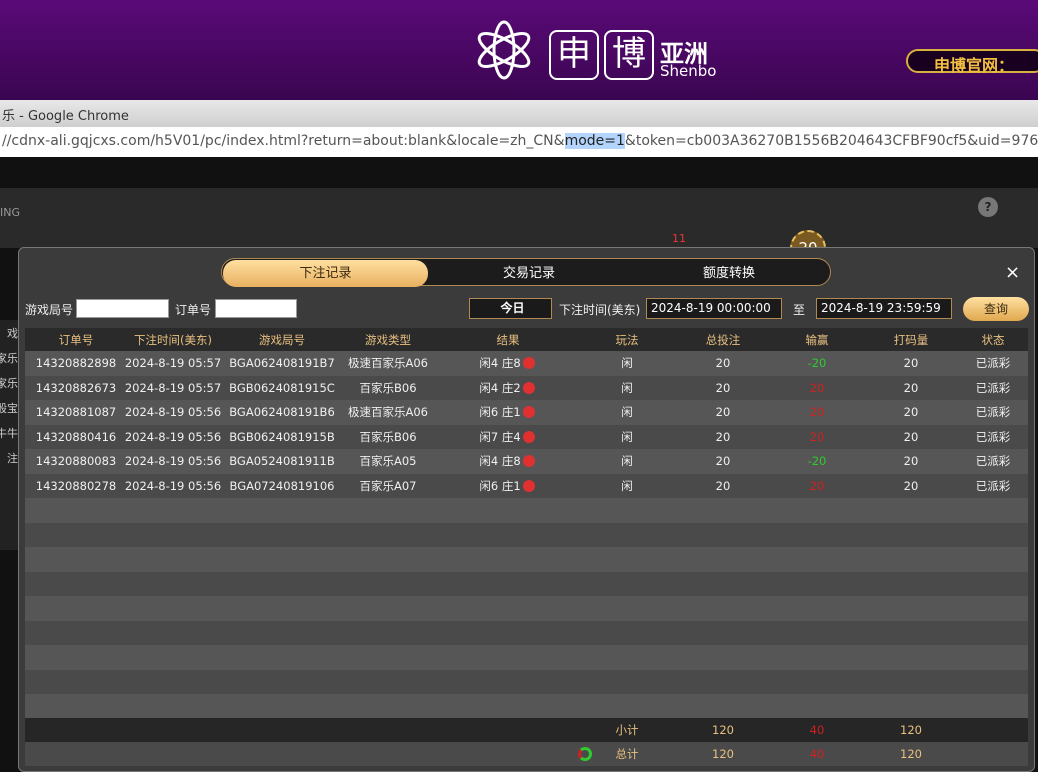  What do you see at coordinates (500, 436) in the screenshot?
I see `cell: 闲7 庄4` at bounding box center [500, 436].